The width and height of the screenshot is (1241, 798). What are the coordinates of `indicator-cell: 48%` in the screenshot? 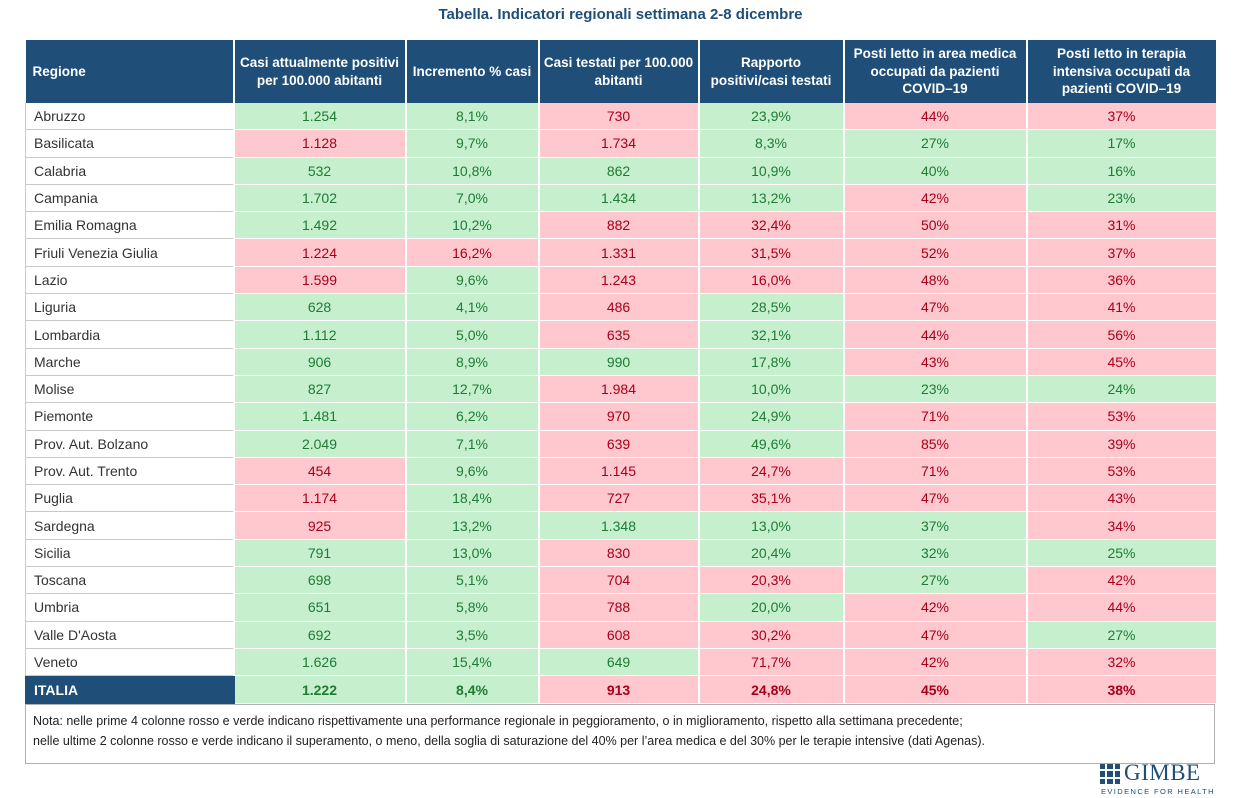 It's located at (935, 280).